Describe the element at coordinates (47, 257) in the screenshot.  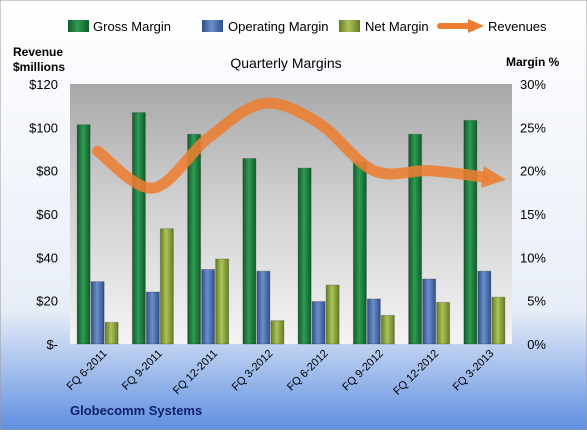
I see `left-axis-tick-label: $40` at that location.